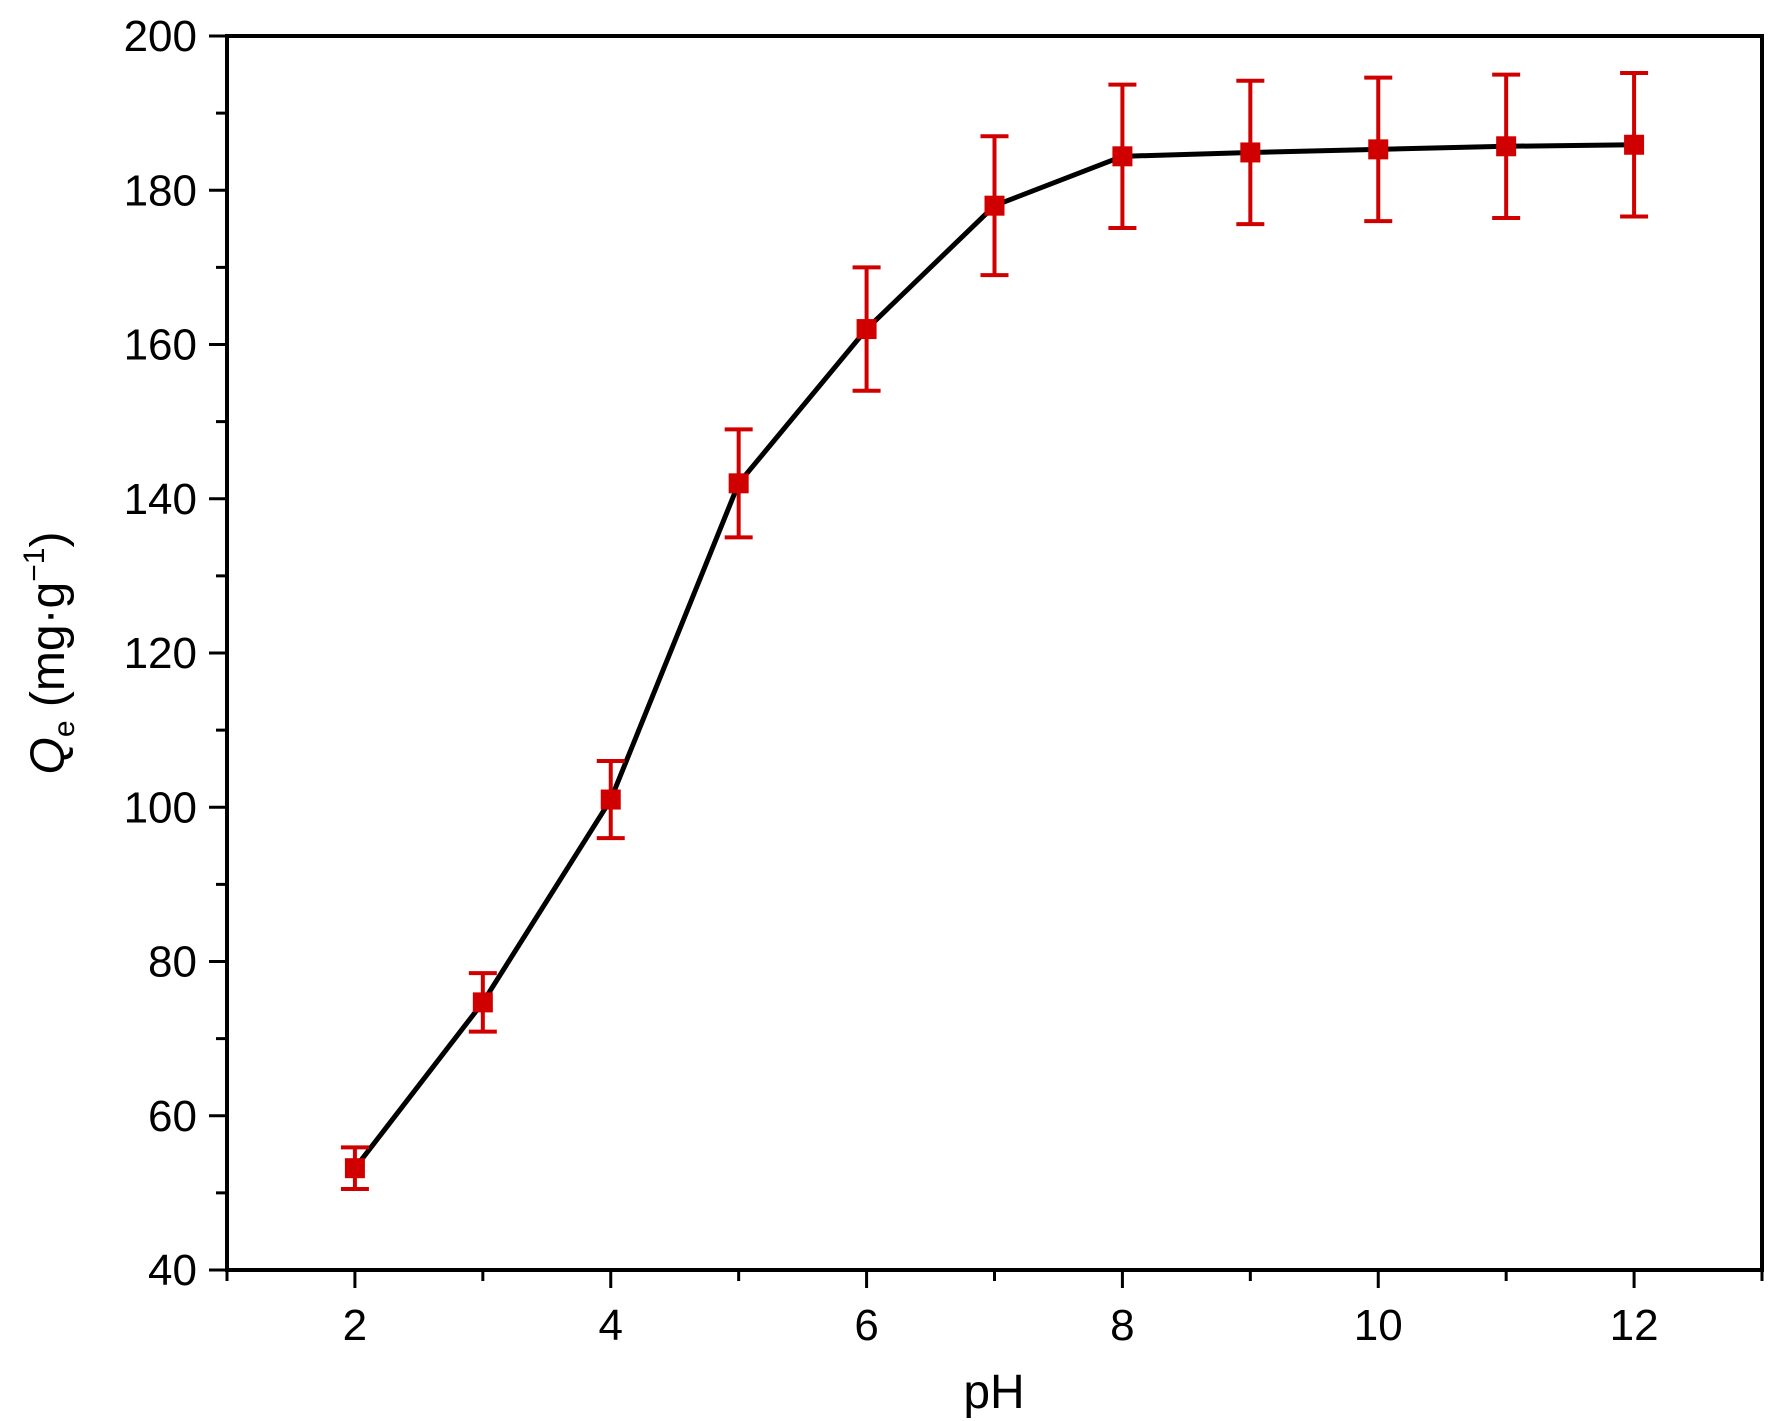 This screenshot has height=1421, width=1772. I want to click on y-tick-label: 40, so click(172, 1270).